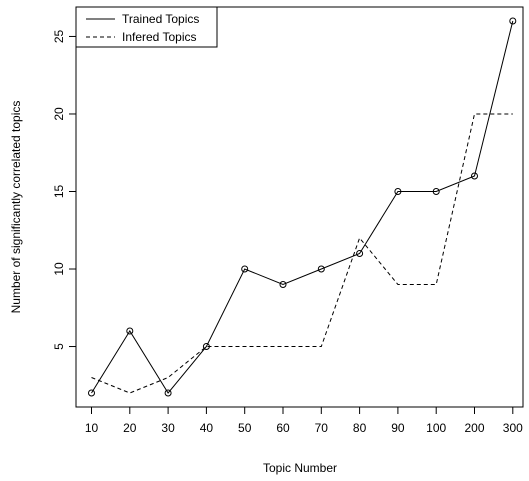 This screenshot has height=481, width=529. What do you see at coordinates (168, 428) in the screenshot?
I see `x-tick-label: 30` at bounding box center [168, 428].